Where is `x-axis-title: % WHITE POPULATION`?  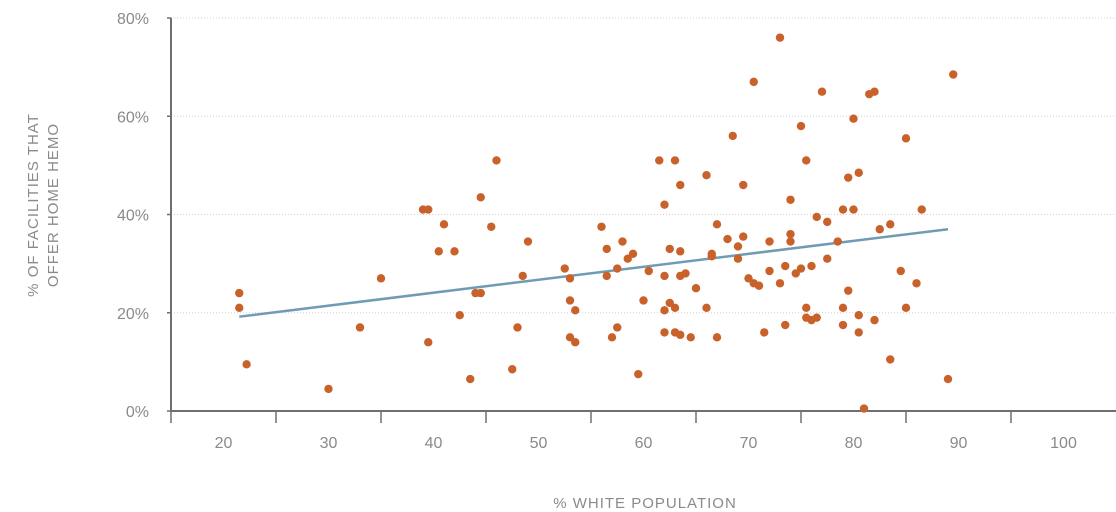
x-axis-title: % WHITE POPULATION is located at coordinates (645, 503).